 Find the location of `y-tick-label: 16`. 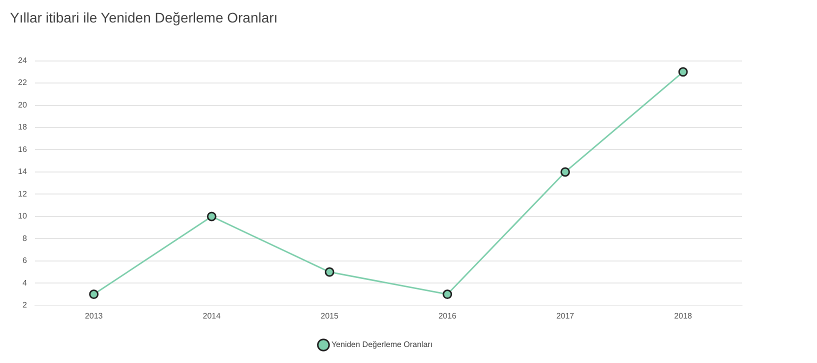

y-tick-label: 16 is located at coordinates (23, 149).